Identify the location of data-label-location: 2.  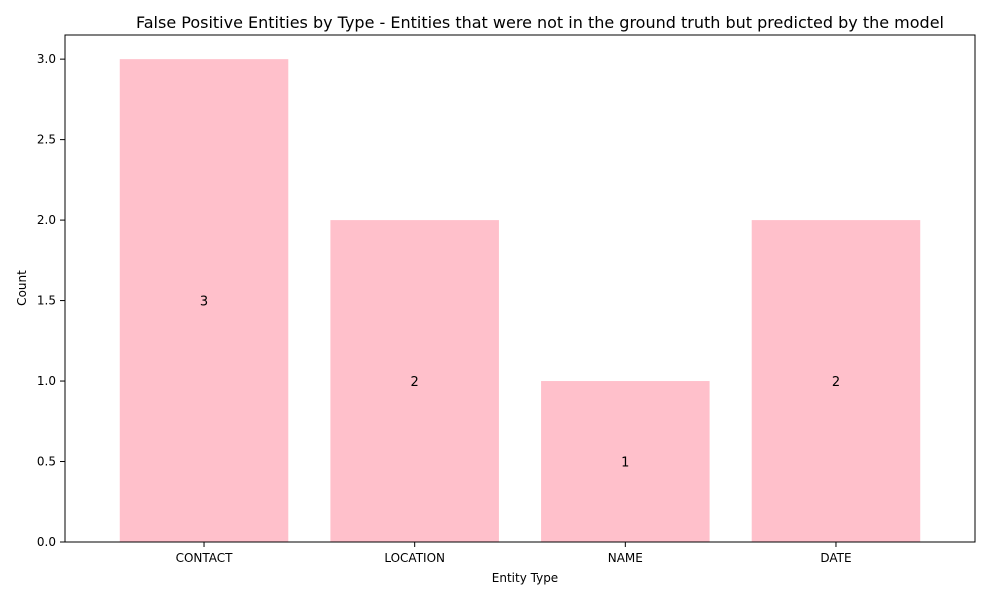
(415, 382).